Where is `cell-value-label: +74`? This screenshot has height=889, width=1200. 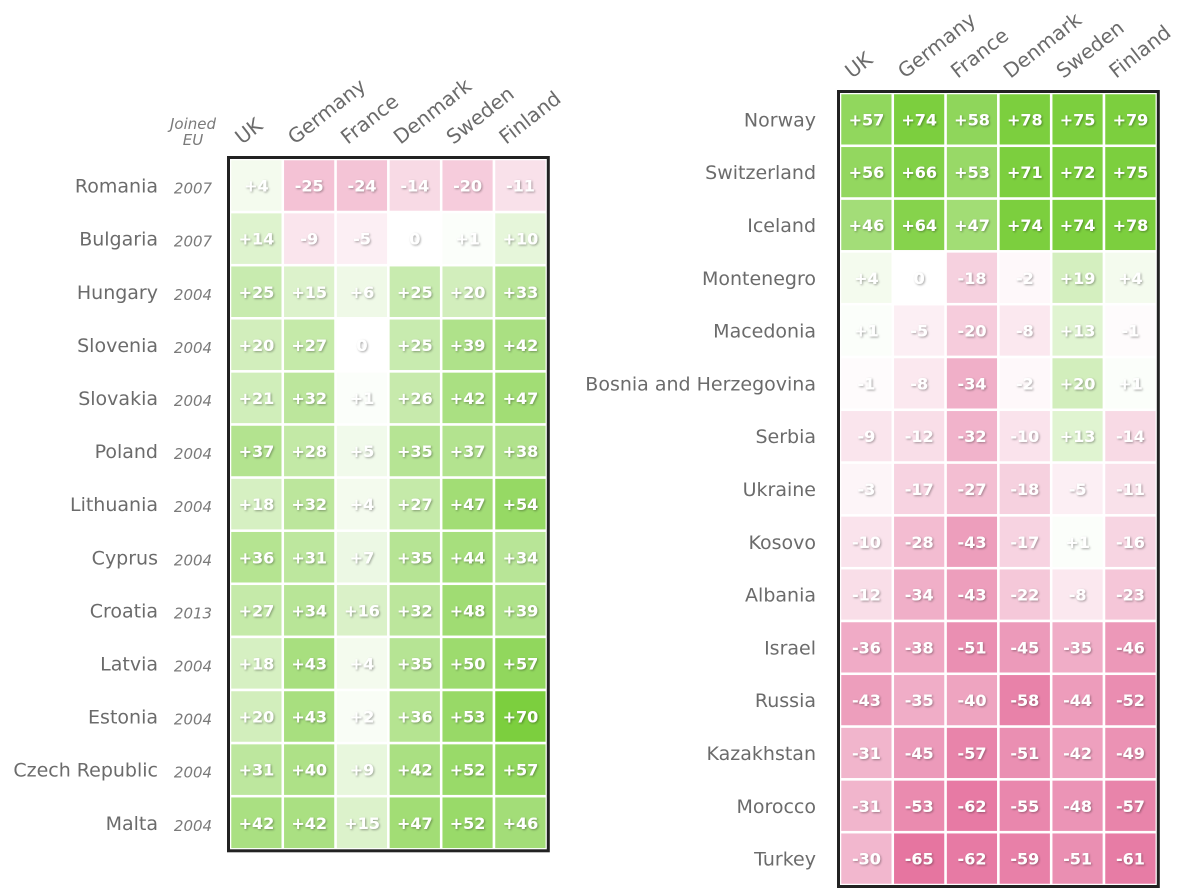
cell-value-label: +74 is located at coordinates (1025, 225).